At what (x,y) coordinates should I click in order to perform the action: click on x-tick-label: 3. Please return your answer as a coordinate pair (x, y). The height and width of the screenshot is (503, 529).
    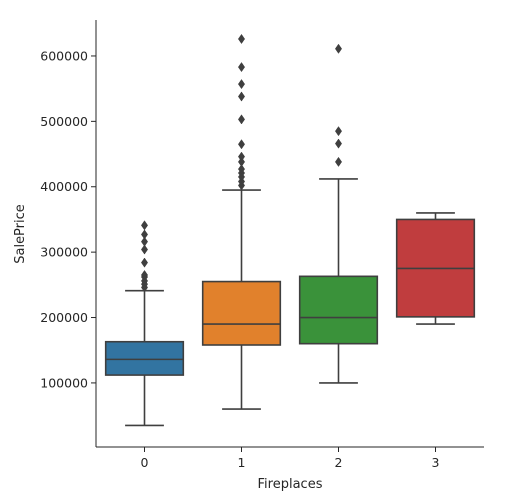
    Looking at the image, I should click on (436, 462).